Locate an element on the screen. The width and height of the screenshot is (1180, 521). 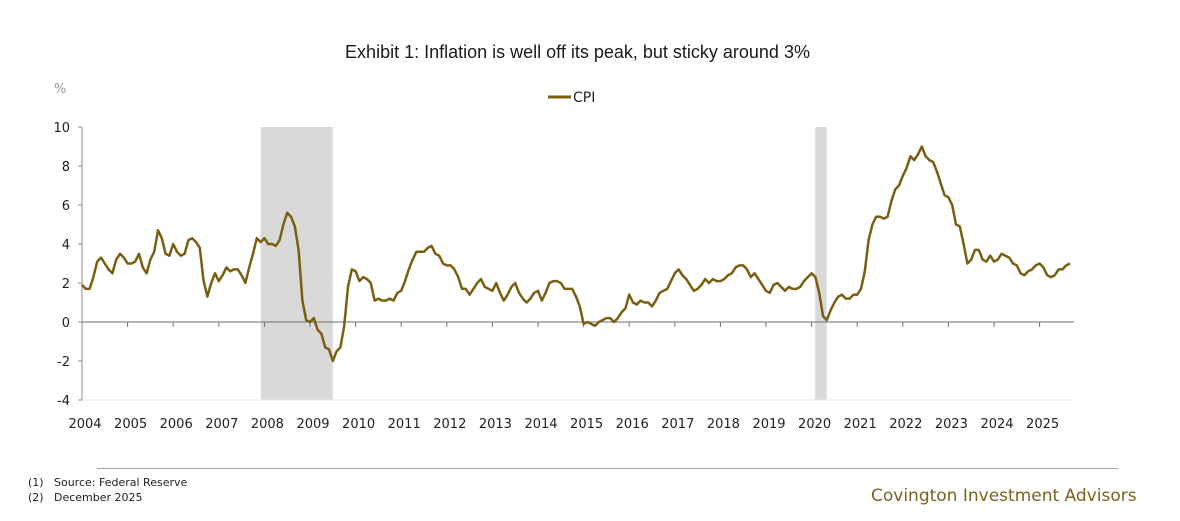
footnote: (1) Source: Federal Reserve is located at coordinates (107, 482).